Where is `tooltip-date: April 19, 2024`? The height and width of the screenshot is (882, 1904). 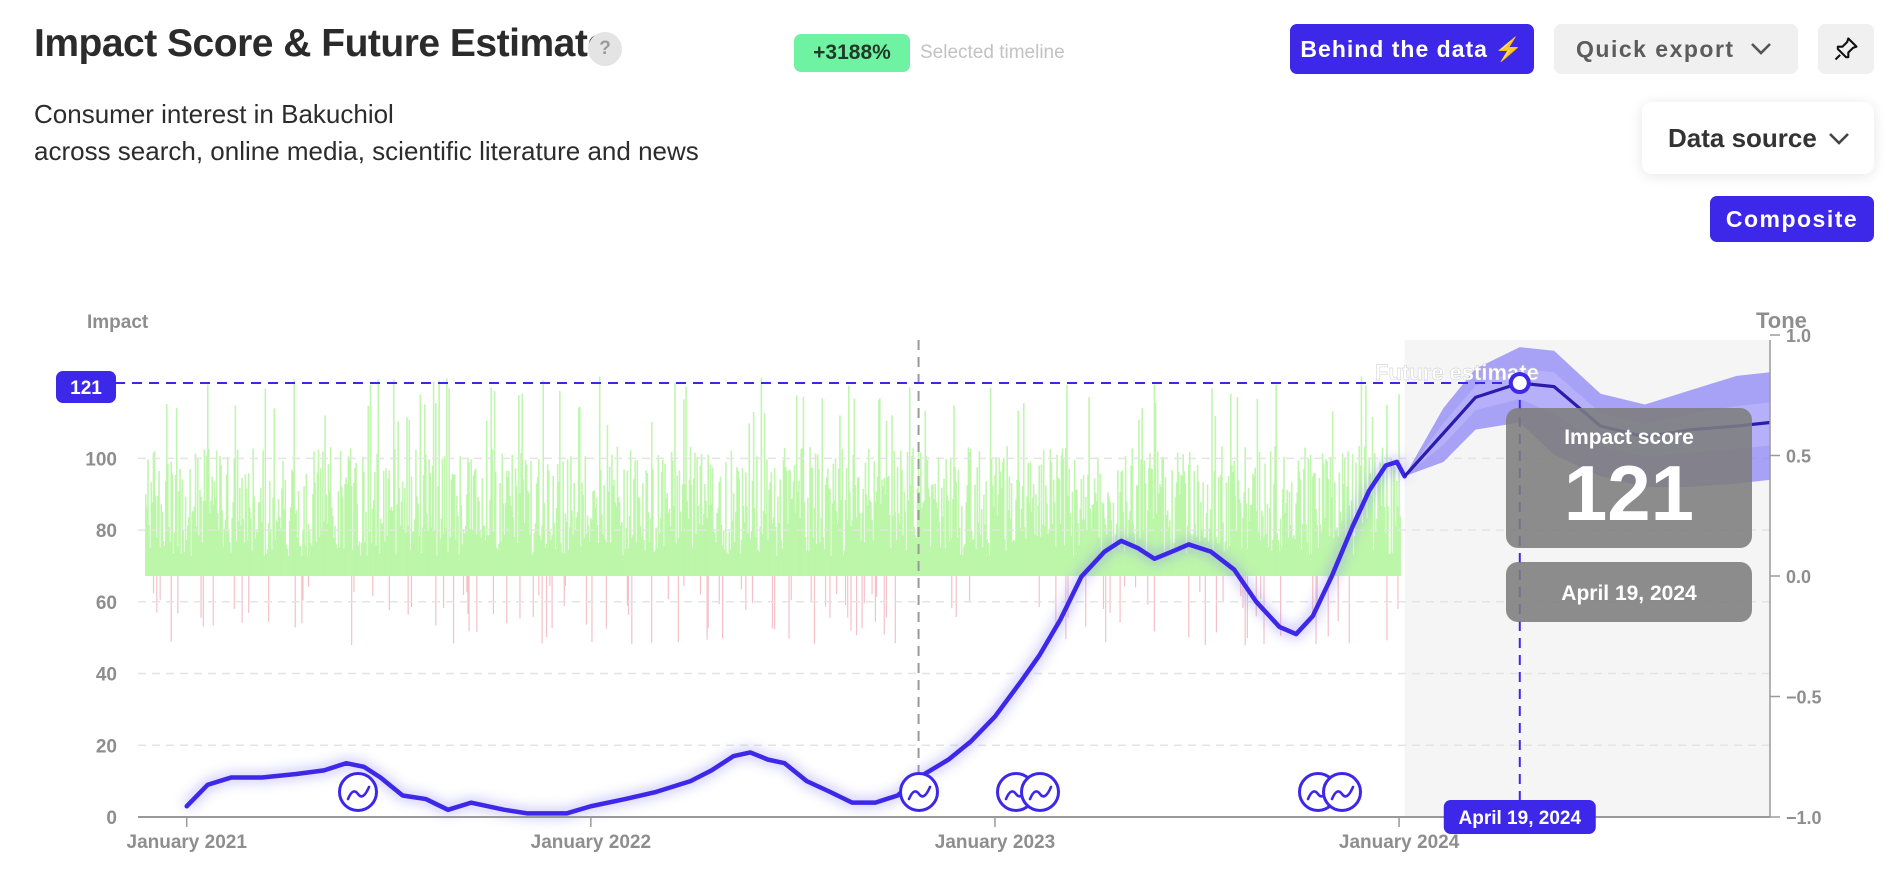
tooltip-date: April 19, 2024 is located at coordinates (1629, 593).